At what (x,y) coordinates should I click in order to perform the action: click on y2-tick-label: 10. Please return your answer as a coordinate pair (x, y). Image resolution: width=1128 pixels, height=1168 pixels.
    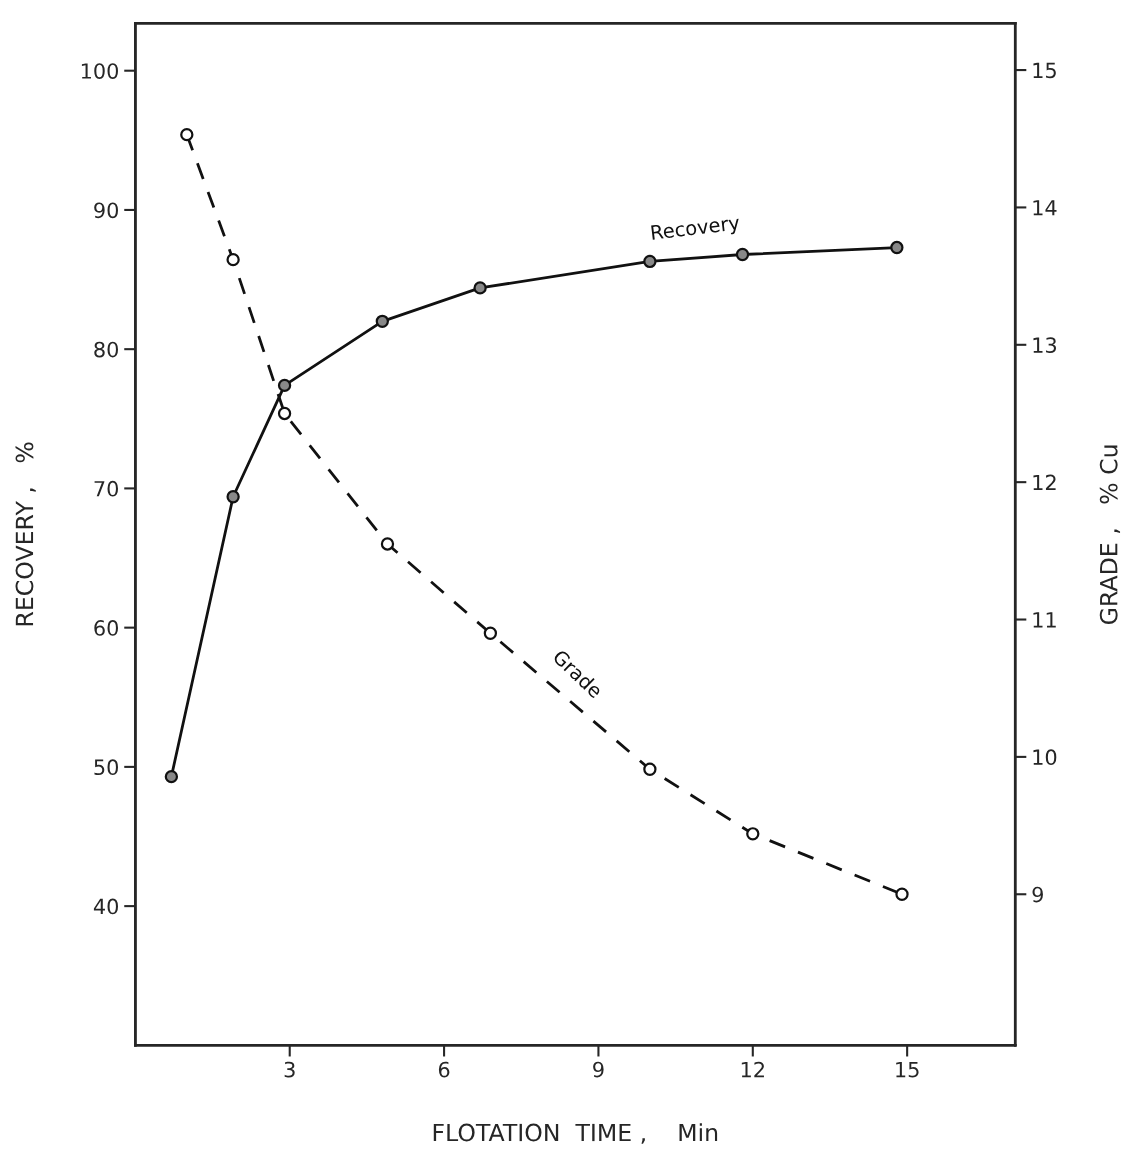
    Looking at the image, I should click on (1045, 757).